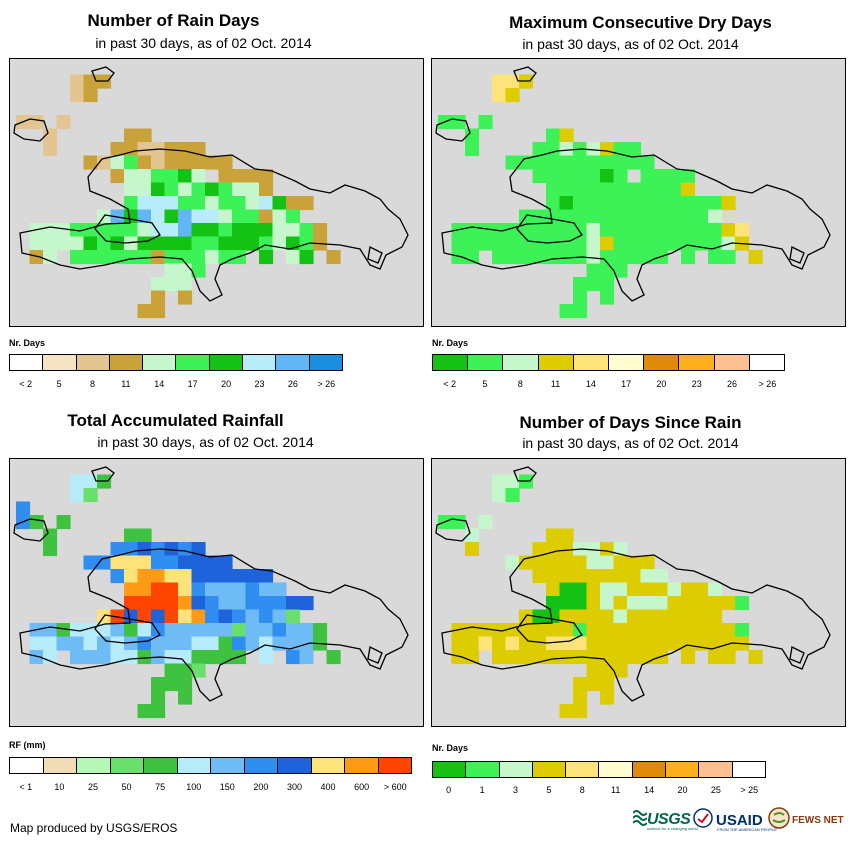 The width and height of the screenshot is (854, 845). What do you see at coordinates (227, 787) in the screenshot?
I see `legend-label: 150` at bounding box center [227, 787].